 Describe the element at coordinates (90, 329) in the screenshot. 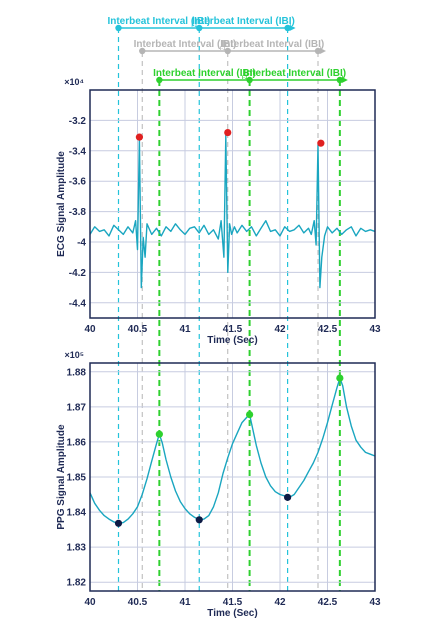

I see `ecg-x-tick-label: 40` at that location.